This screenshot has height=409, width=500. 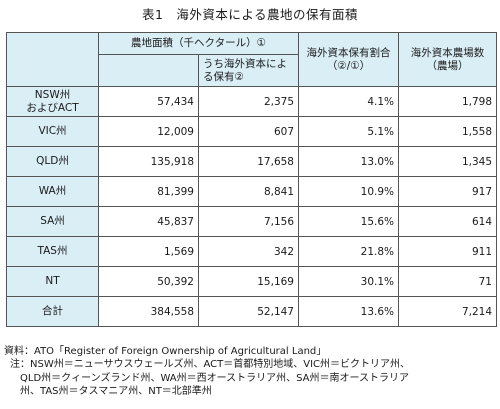 I want to click on cell-farm-count: 917, so click(x=447, y=191).